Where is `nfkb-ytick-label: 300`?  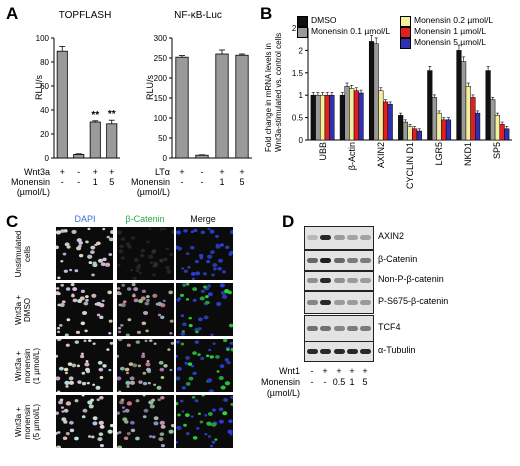 nfkb-ytick-label: 300 is located at coordinates (161, 38).